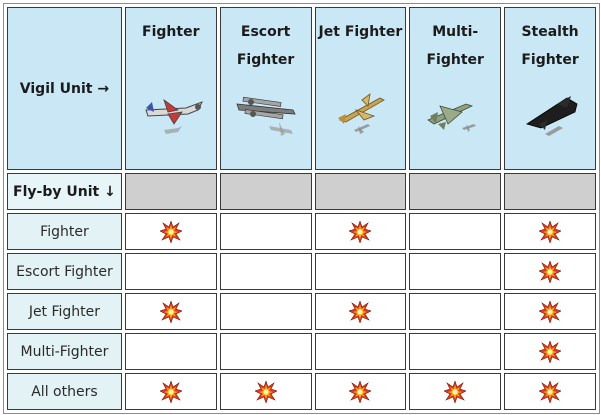 The height and width of the screenshot is (415, 601). I want to click on stealth-fighter-plane-icon, so click(552, 116).